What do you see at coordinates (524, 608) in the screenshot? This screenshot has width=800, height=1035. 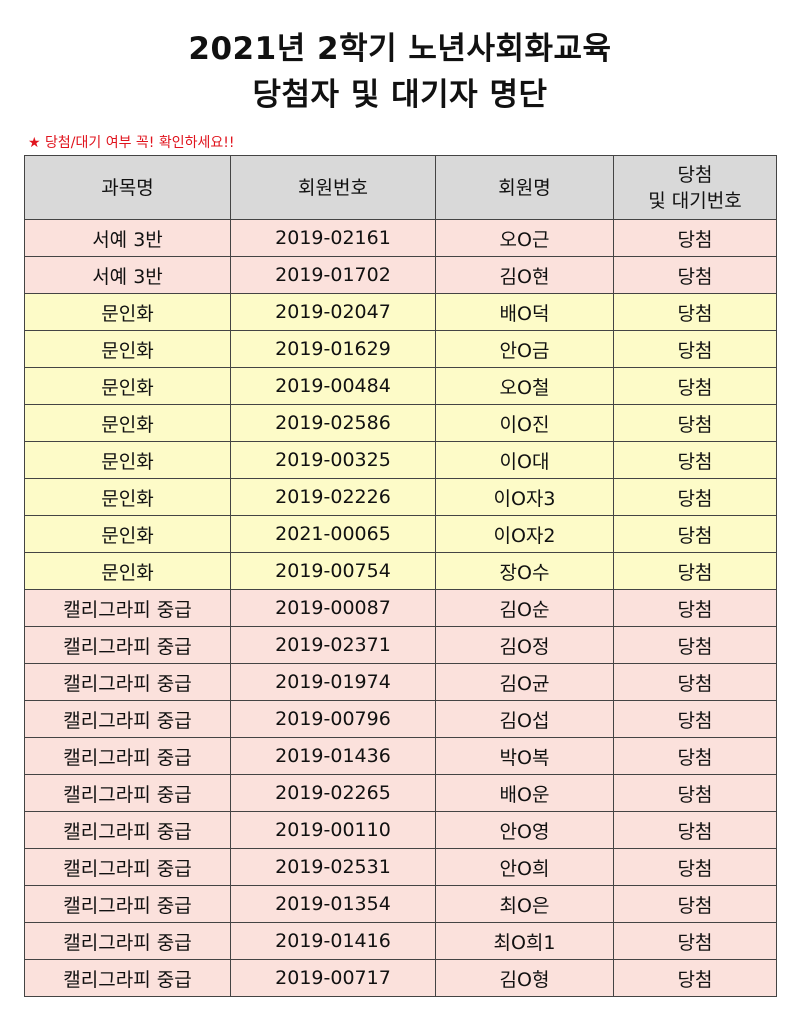 I see `member-name-cell: 김O순` at bounding box center [524, 608].